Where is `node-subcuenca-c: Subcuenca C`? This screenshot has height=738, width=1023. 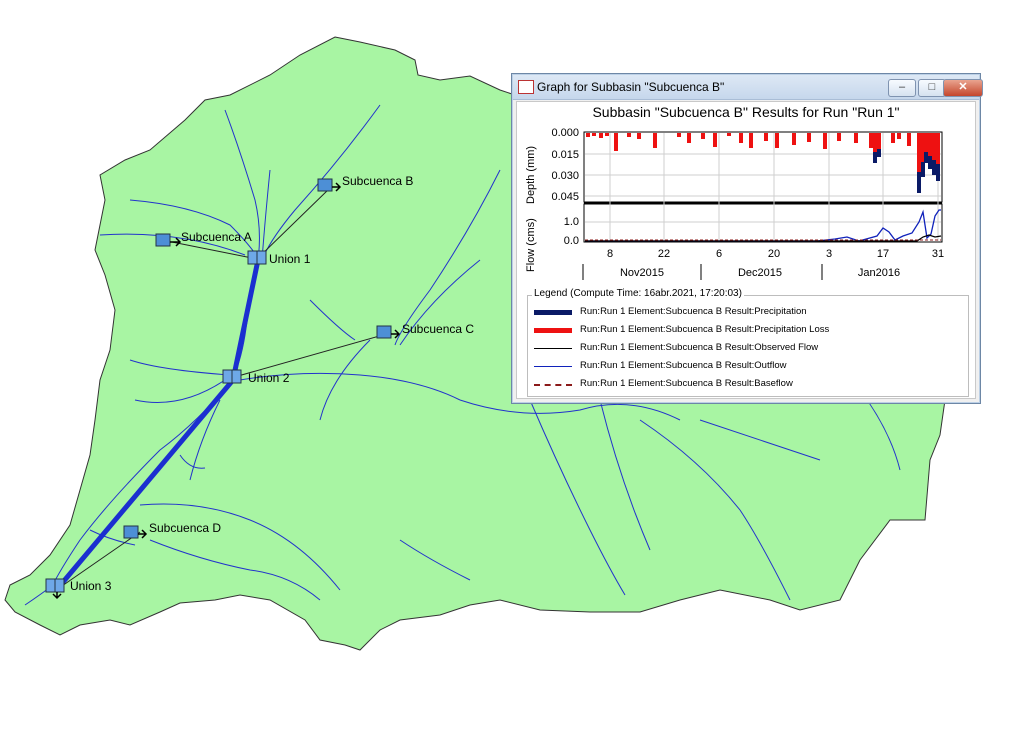
node-subcuenca-c: Subcuenca C is located at coordinates (425, 330).